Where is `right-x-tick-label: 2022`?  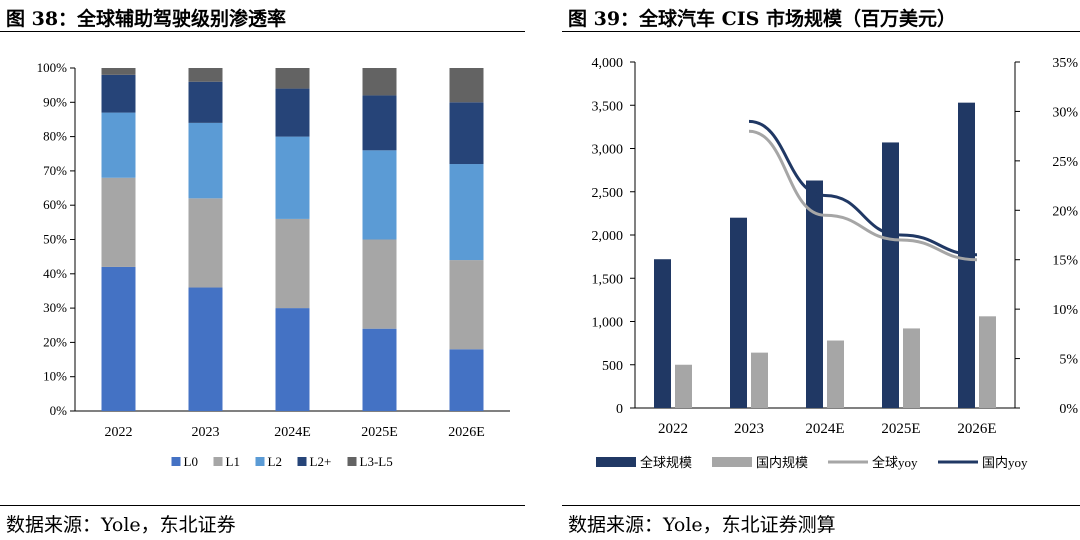 right-x-tick-label: 2022 is located at coordinates (673, 429).